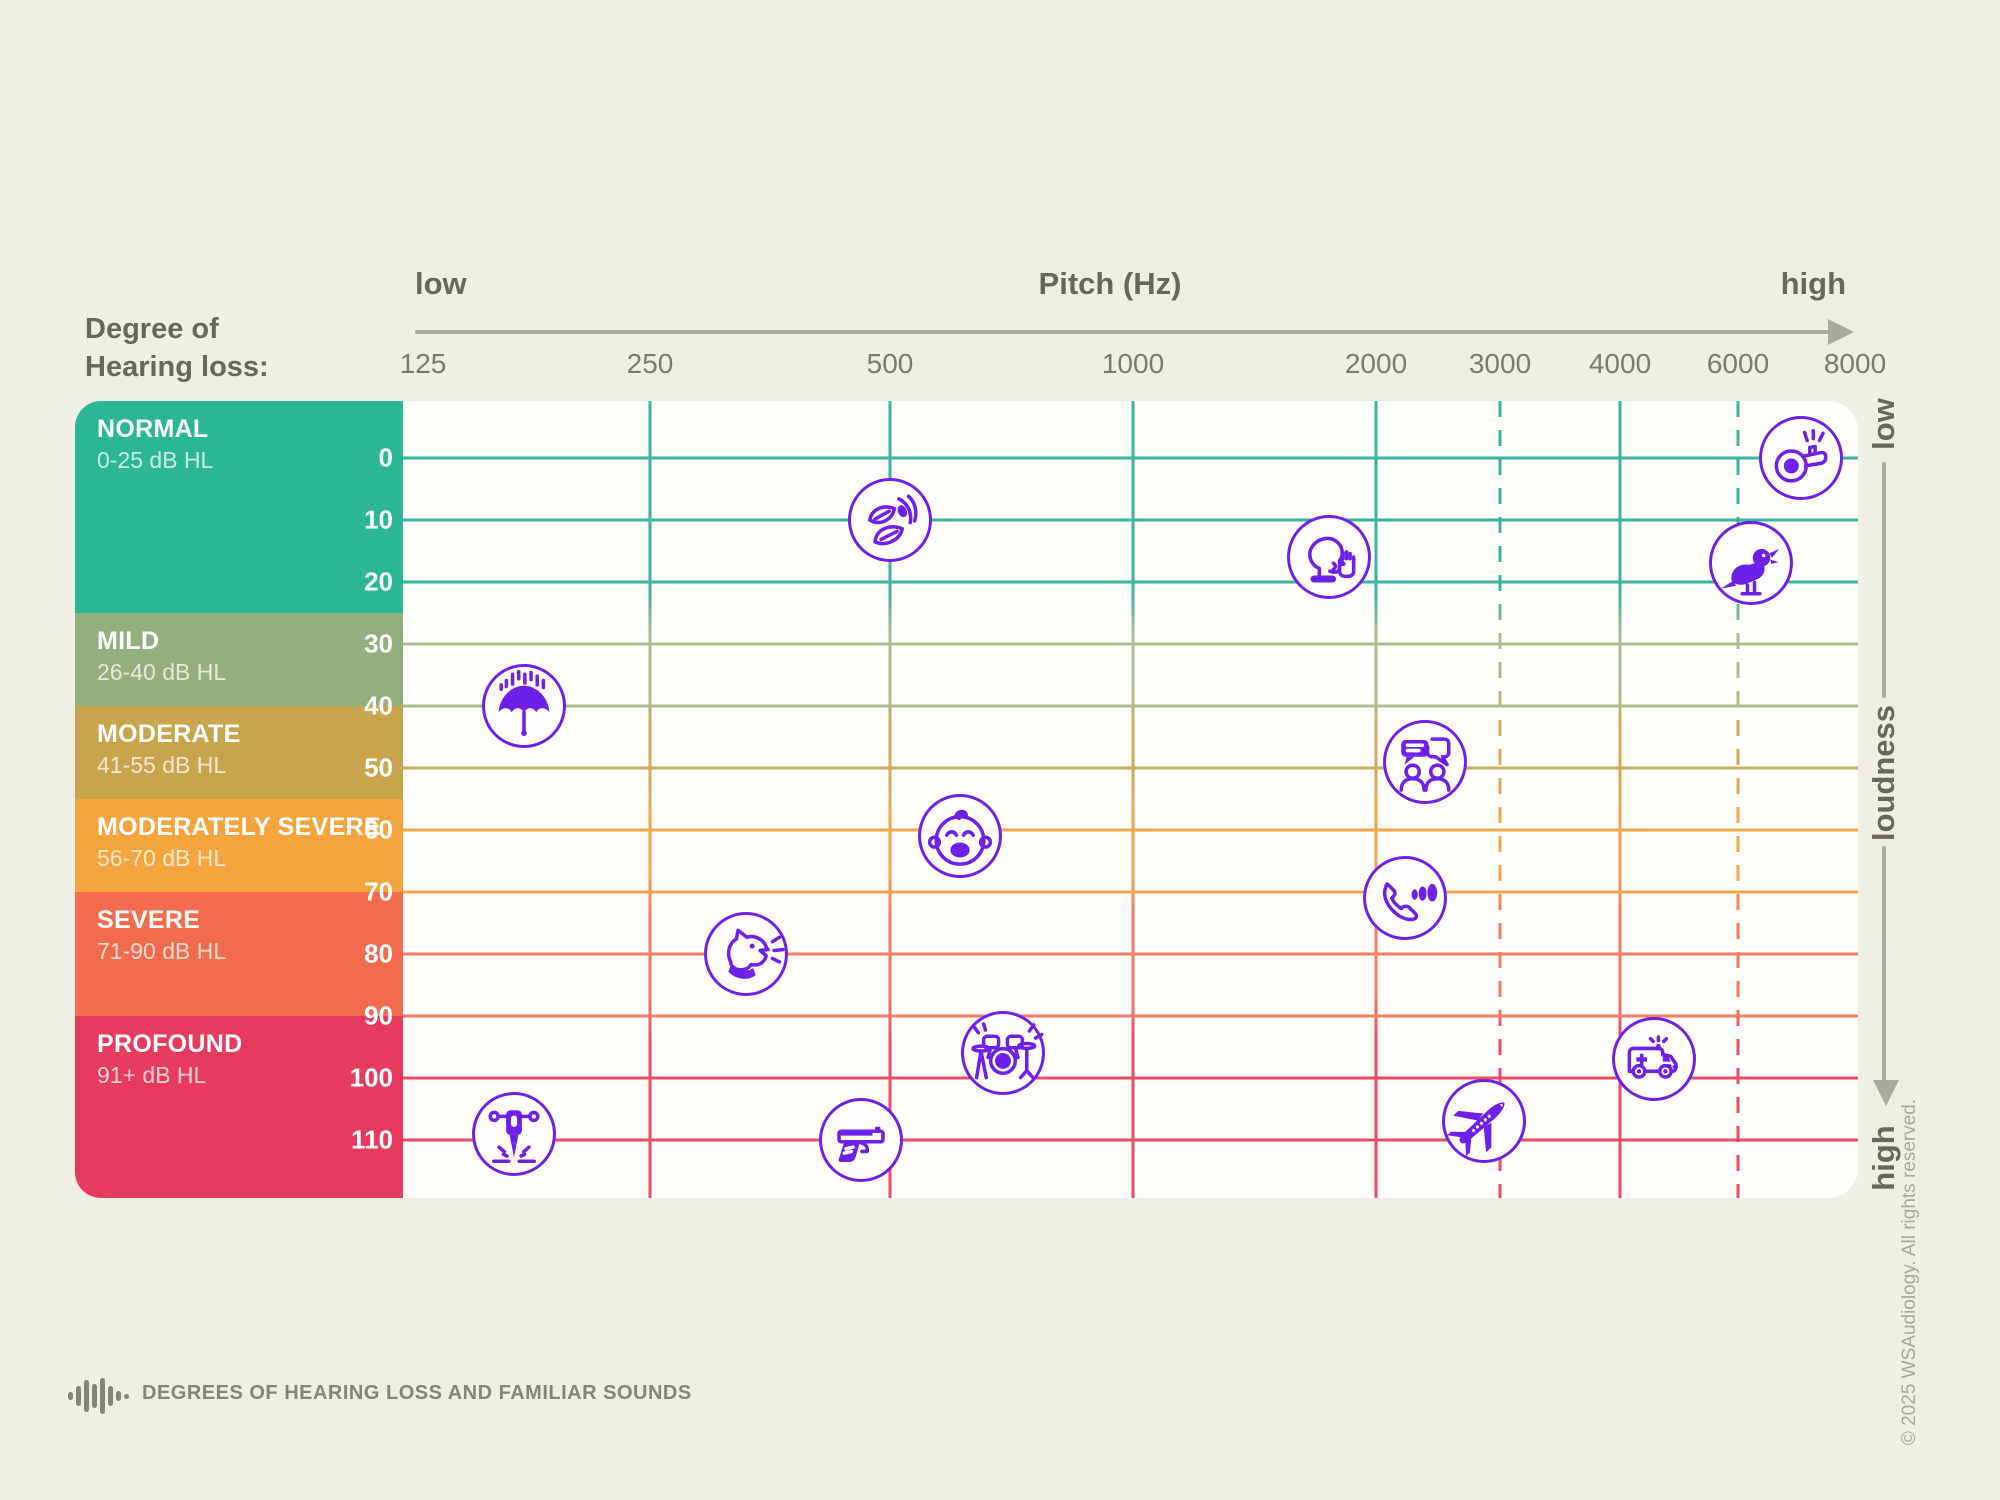  What do you see at coordinates (152, 1075) in the screenshot?
I see `band-range: 91+ dB HL` at bounding box center [152, 1075].